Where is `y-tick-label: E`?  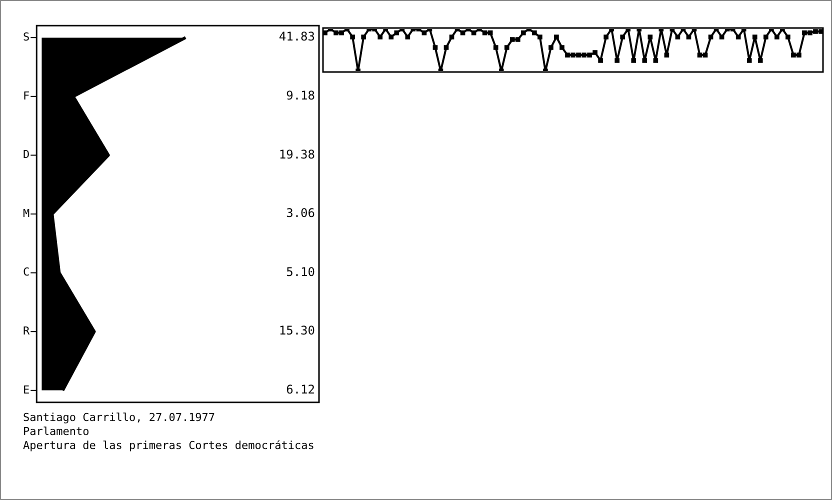
y-tick-label: E is located at coordinates (26, 389).